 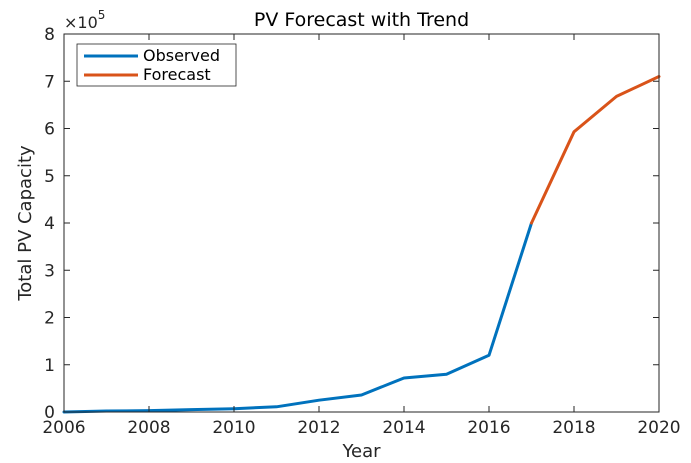 I want to click on legend-box, so click(x=156, y=65).